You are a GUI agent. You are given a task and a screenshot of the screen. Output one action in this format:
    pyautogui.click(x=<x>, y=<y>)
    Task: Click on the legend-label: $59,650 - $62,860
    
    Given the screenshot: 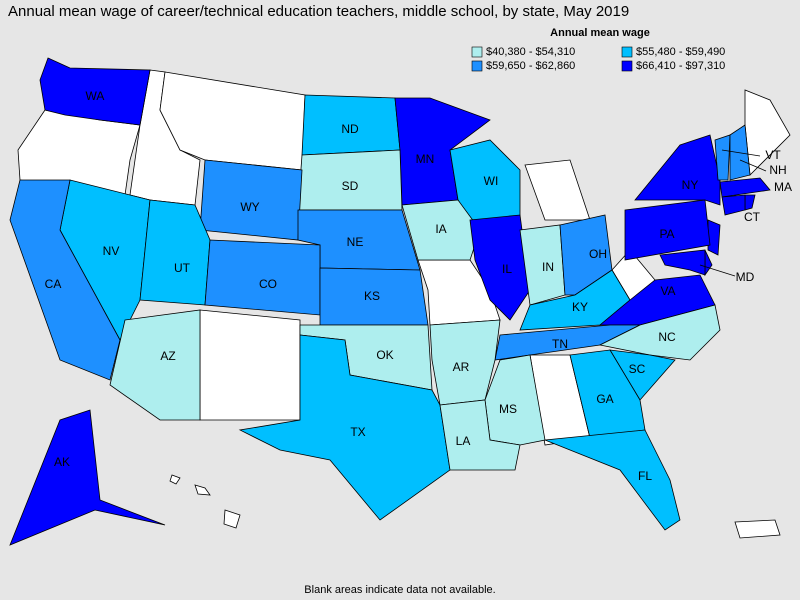 What is the action you would take?
    pyautogui.click(x=530, y=66)
    